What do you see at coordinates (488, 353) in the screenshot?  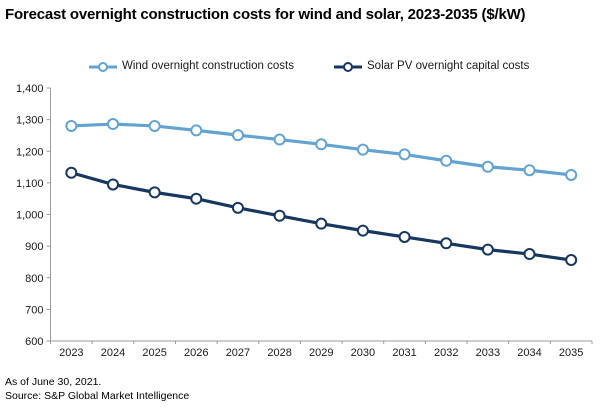 I see `x-tick-label: 2033` at bounding box center [488, 353].